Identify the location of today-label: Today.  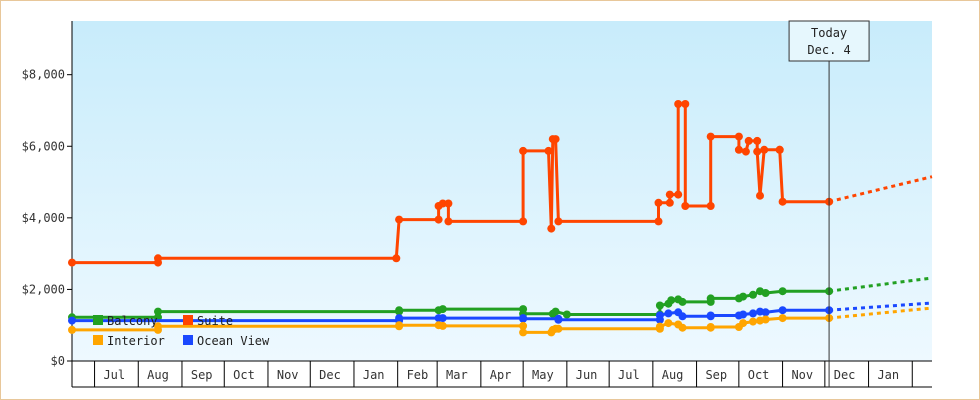
(829, 33).